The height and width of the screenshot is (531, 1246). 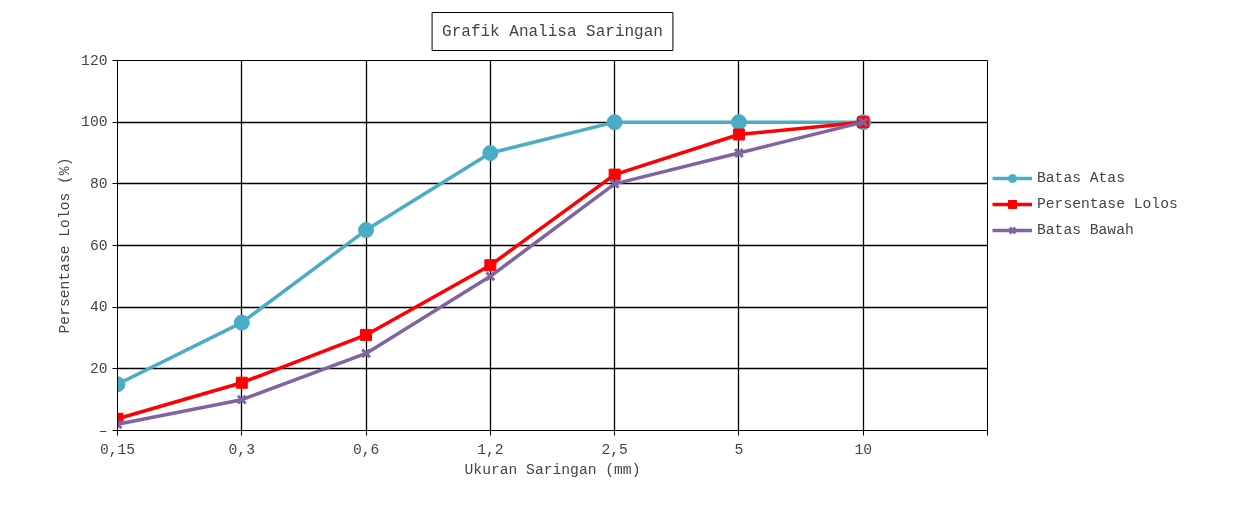 I want to click on x-tick-label: 5, so click(x=739, y=449).